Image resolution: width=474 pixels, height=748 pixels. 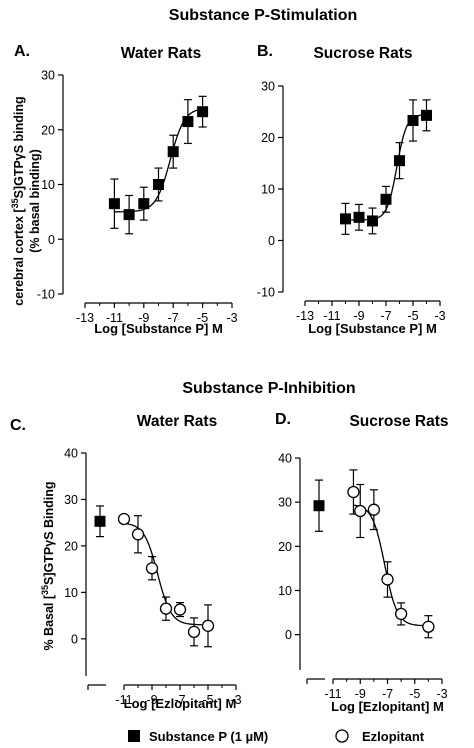 What do you see at coordinates (18, 200) in the screenshot?
I see `y-axis-label-top-line1: cerebral cortex [35S]GTPγS binding` at bounding box center [18, 200].